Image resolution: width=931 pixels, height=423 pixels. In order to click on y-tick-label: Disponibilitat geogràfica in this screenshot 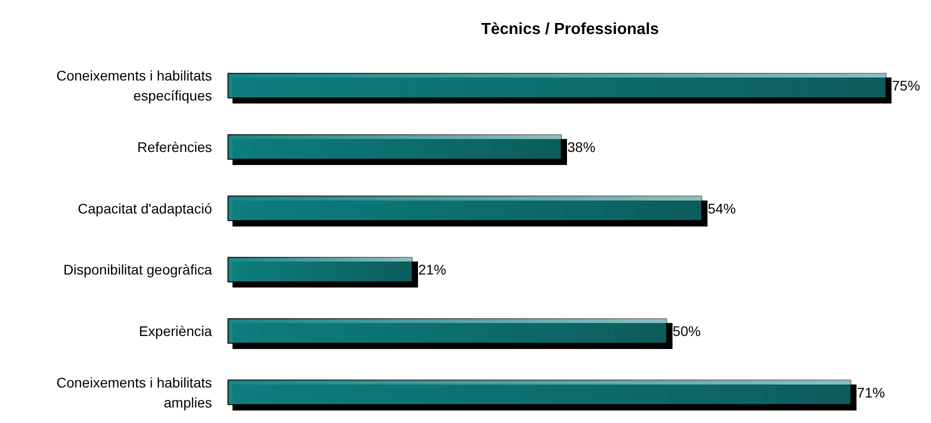, I will do `click(137, 270)`.